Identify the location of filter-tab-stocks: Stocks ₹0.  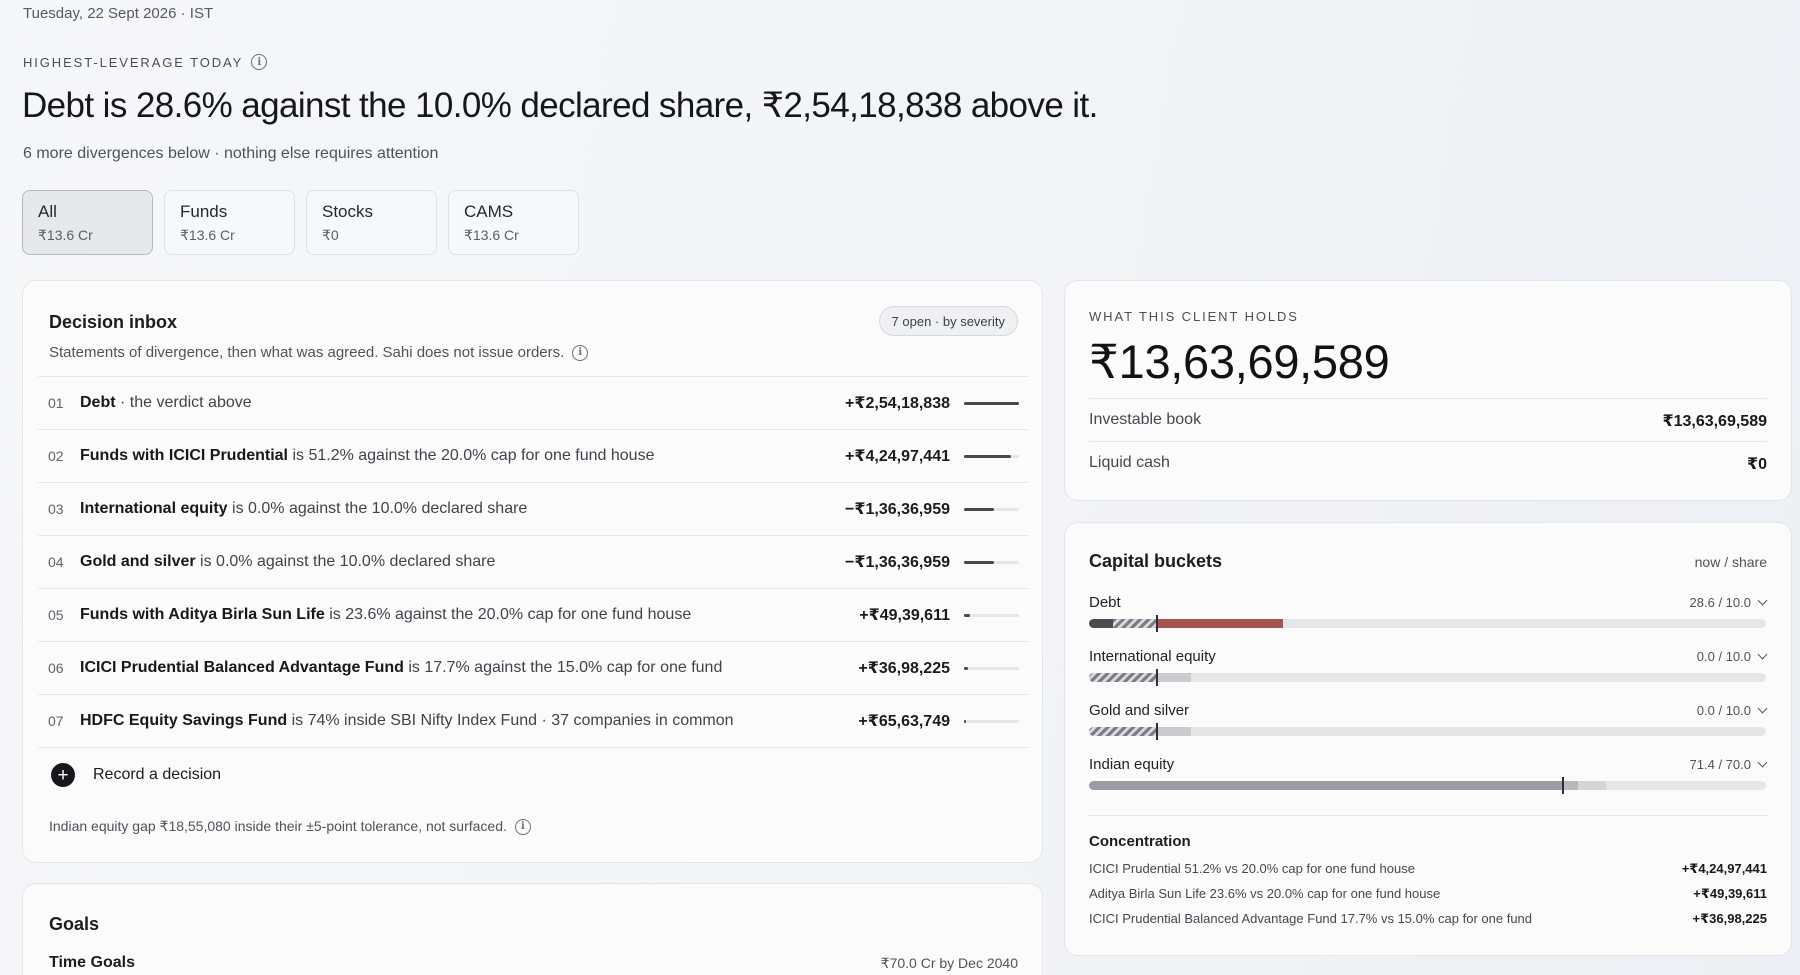
(371, 222).